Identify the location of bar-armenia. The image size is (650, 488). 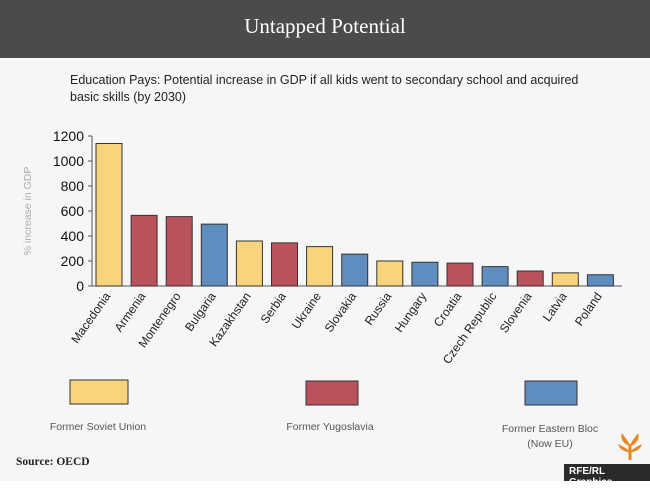
(144, 250).